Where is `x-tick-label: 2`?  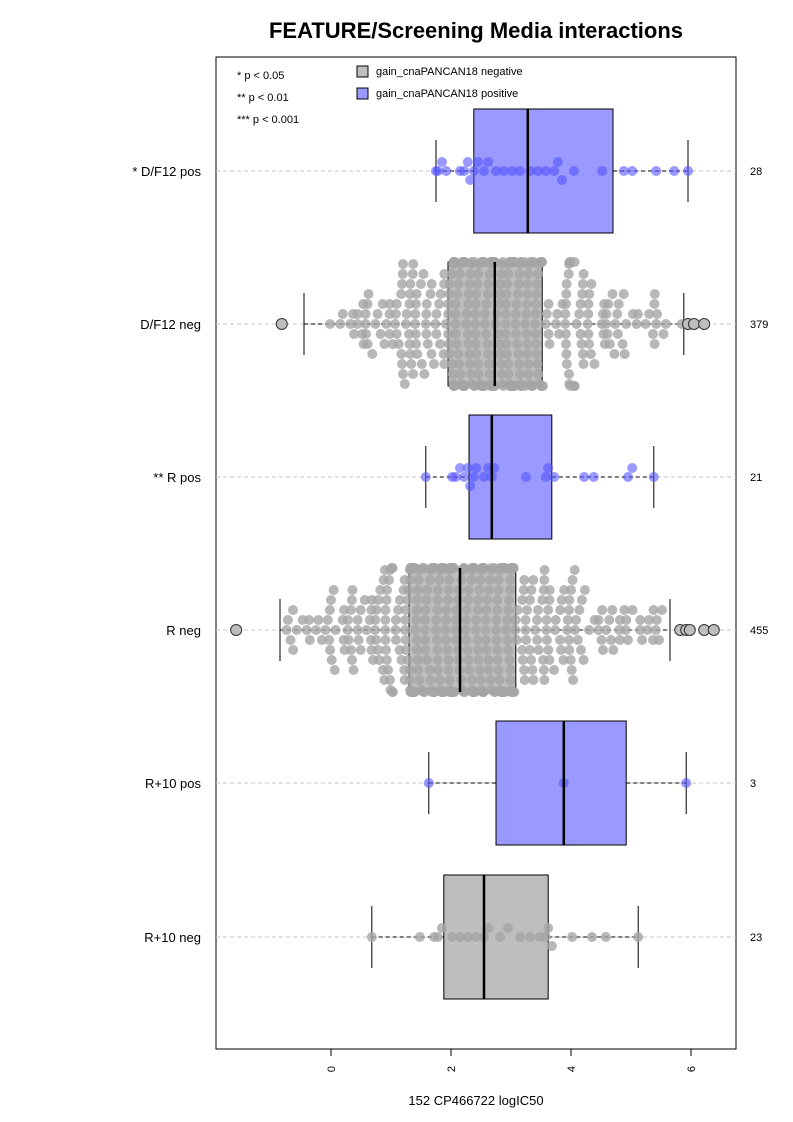
x-tick-label: 2 is located at coordinates (452, 1069).